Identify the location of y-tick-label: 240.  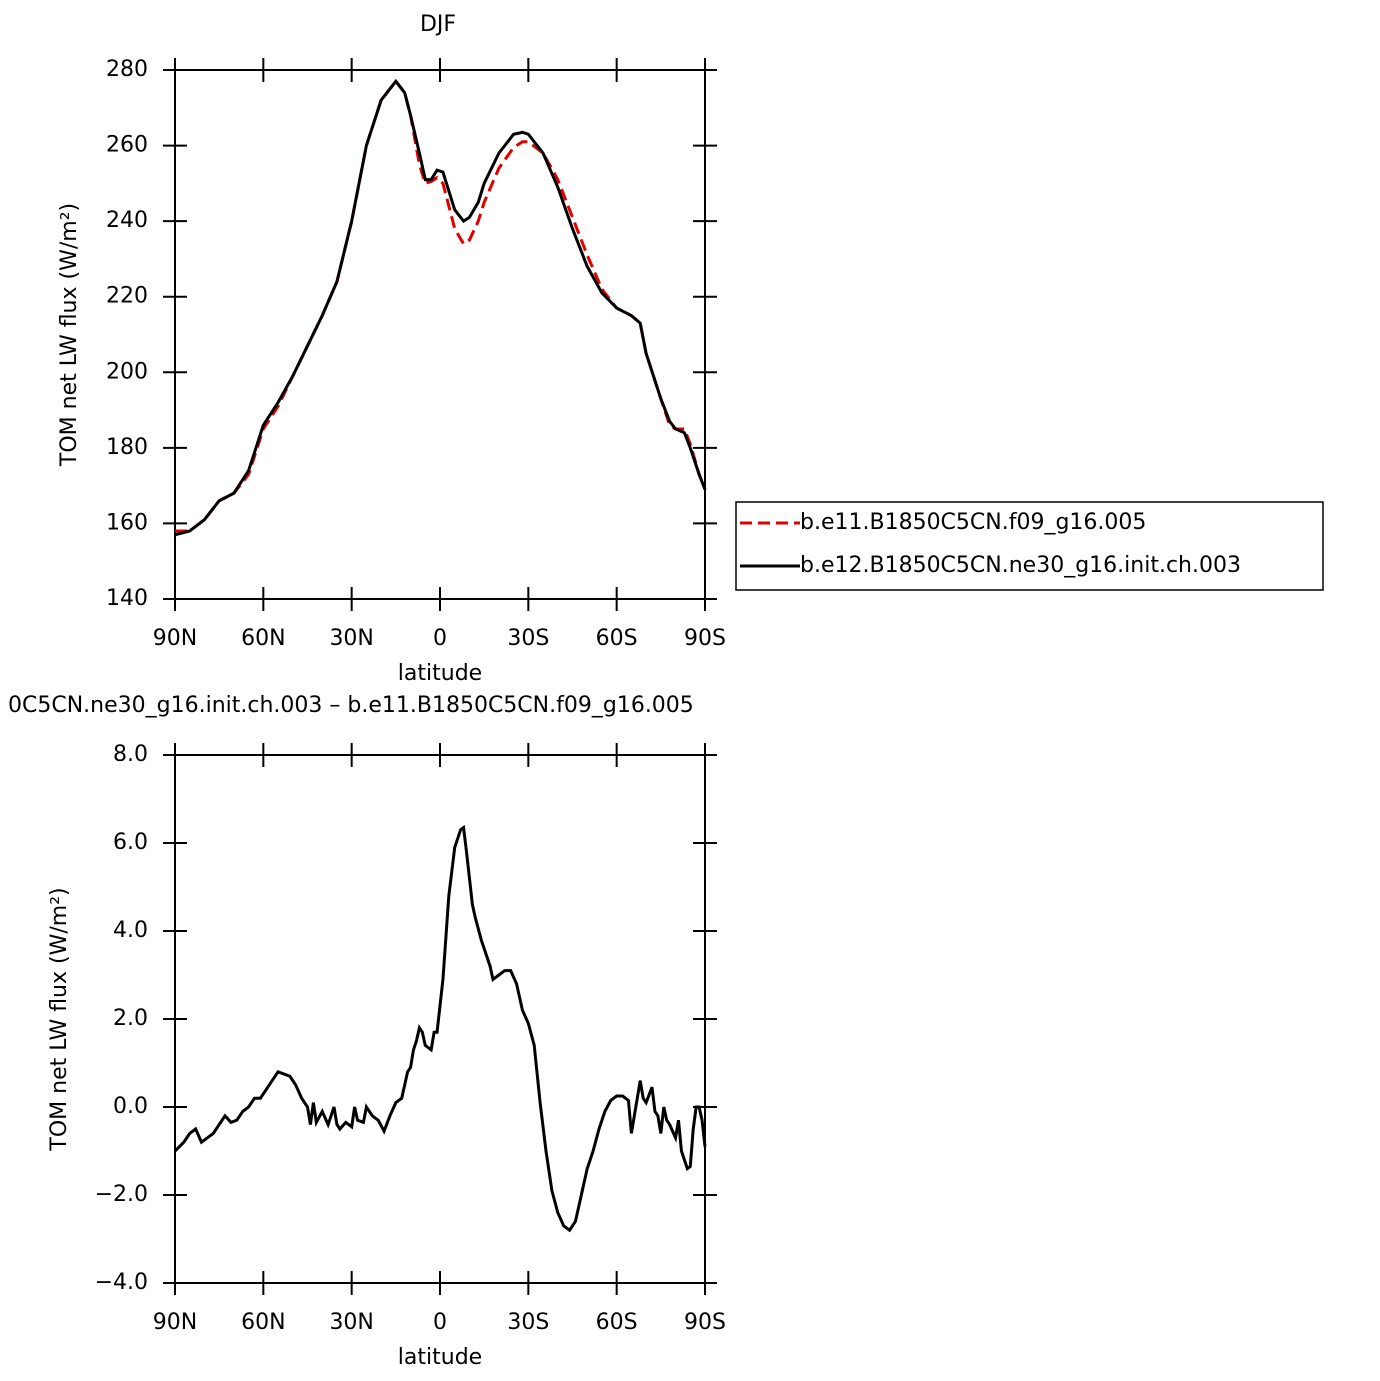
(127, 220).